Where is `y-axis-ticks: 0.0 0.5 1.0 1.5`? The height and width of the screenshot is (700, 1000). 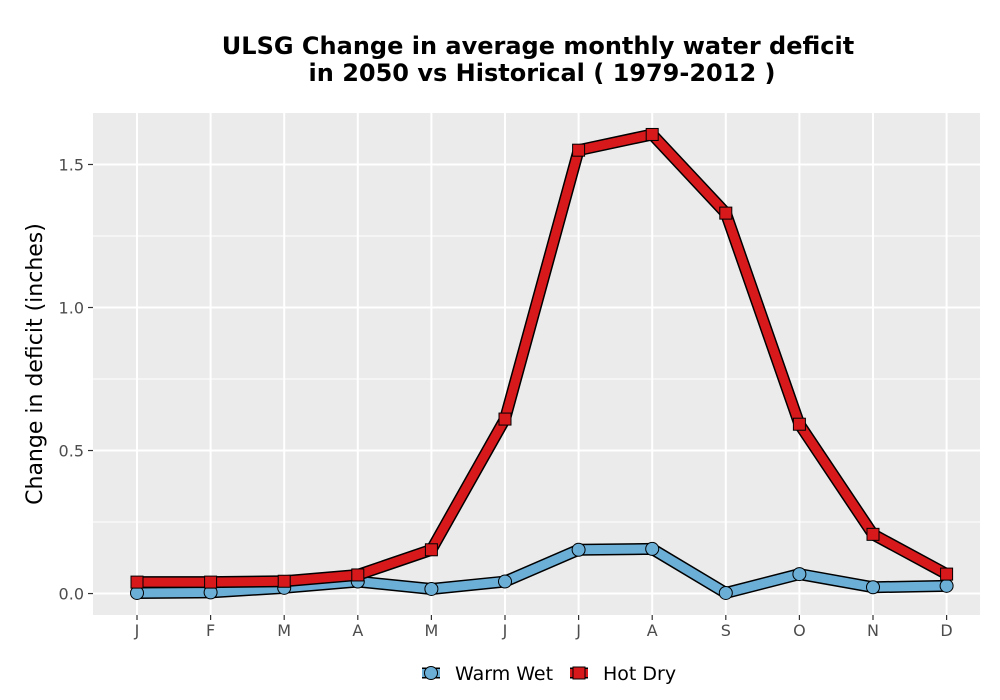 y-axis-ticks: 0.0 0.5 1.0 1.5 is located at coordinates (76, 379).